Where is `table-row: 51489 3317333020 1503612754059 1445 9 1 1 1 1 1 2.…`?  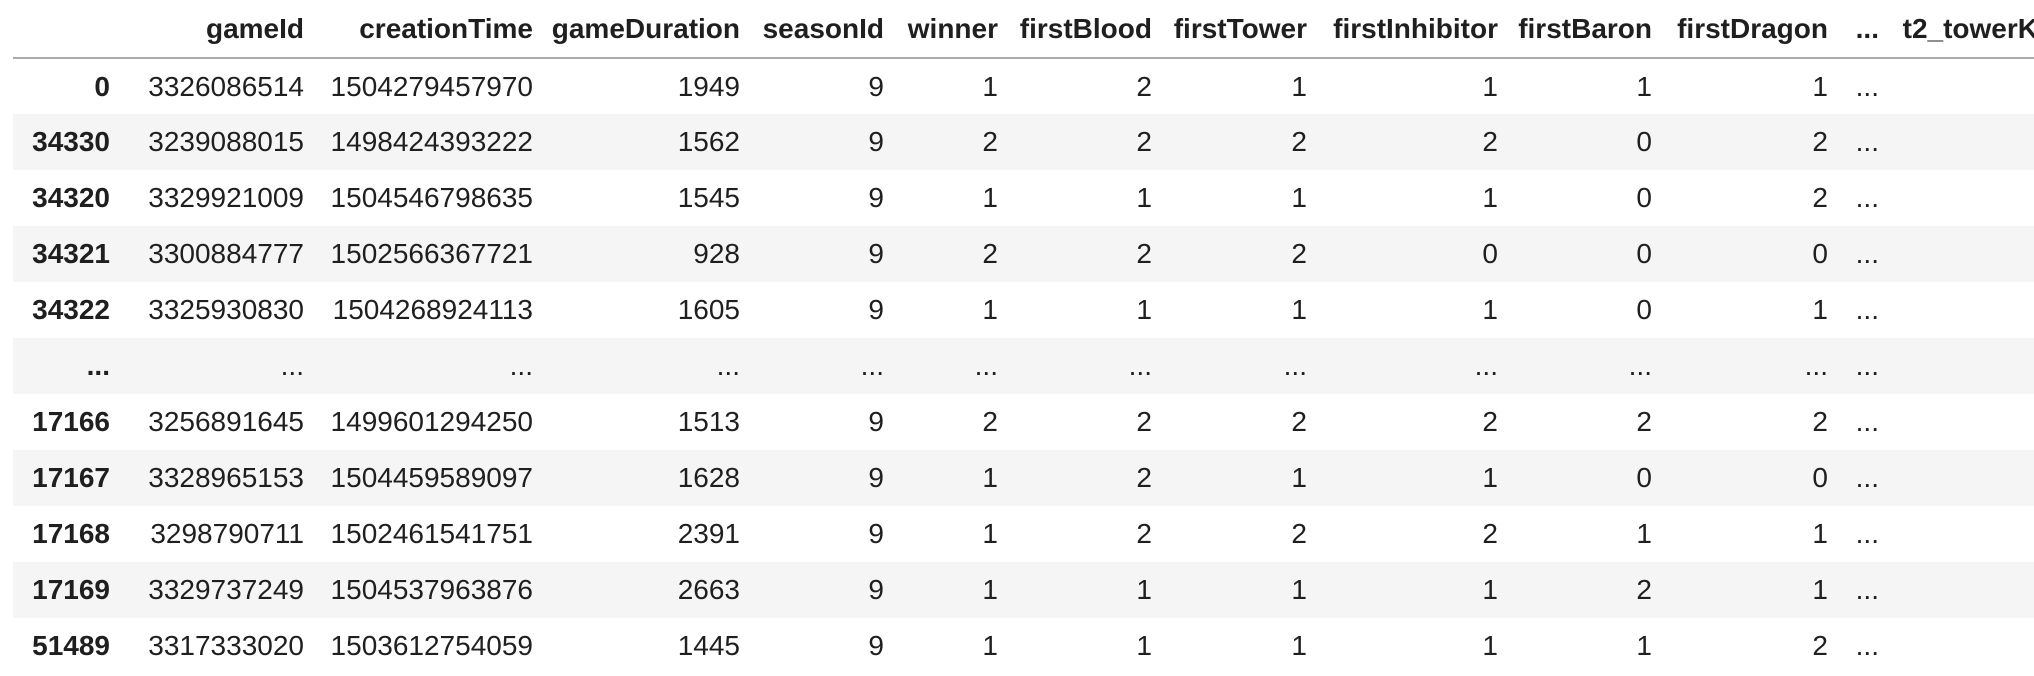
table-row: 51489 3317333020 1503612754059 1445 9 1 1 1 1 1 2.… is located at coordinates (1023, 646).